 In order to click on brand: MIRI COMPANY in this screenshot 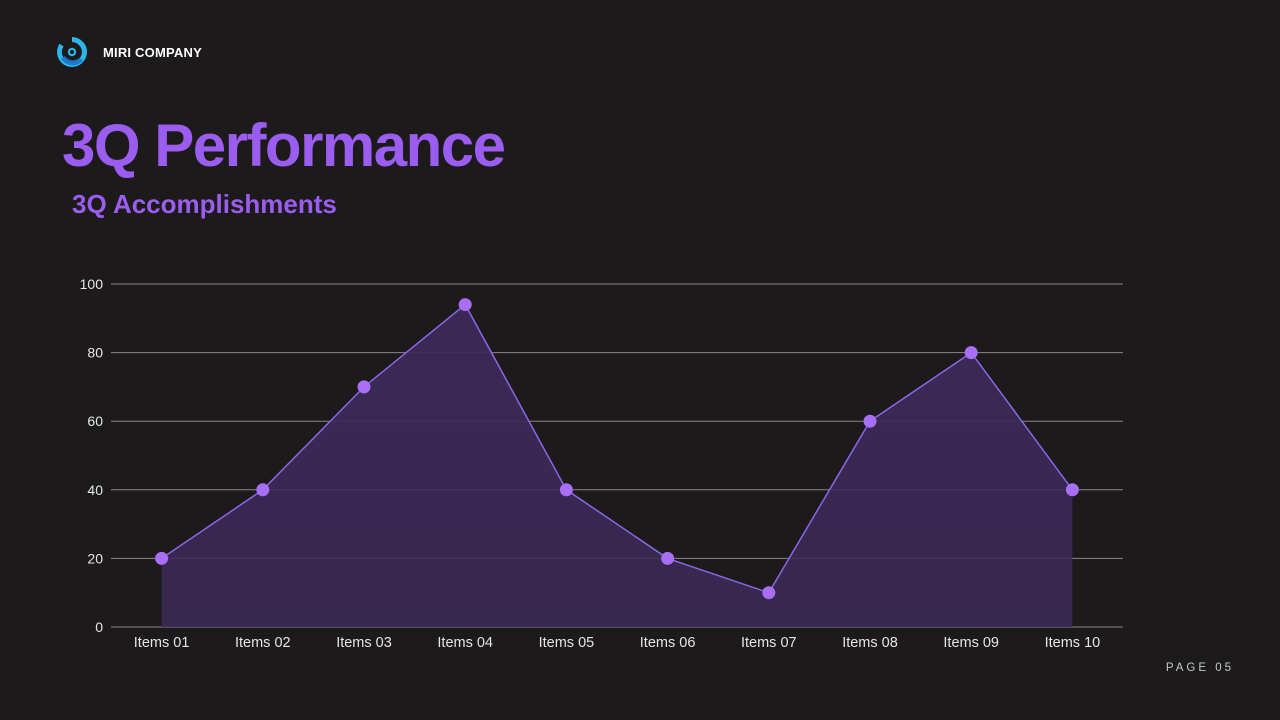, I will do `click(128, 52)`.